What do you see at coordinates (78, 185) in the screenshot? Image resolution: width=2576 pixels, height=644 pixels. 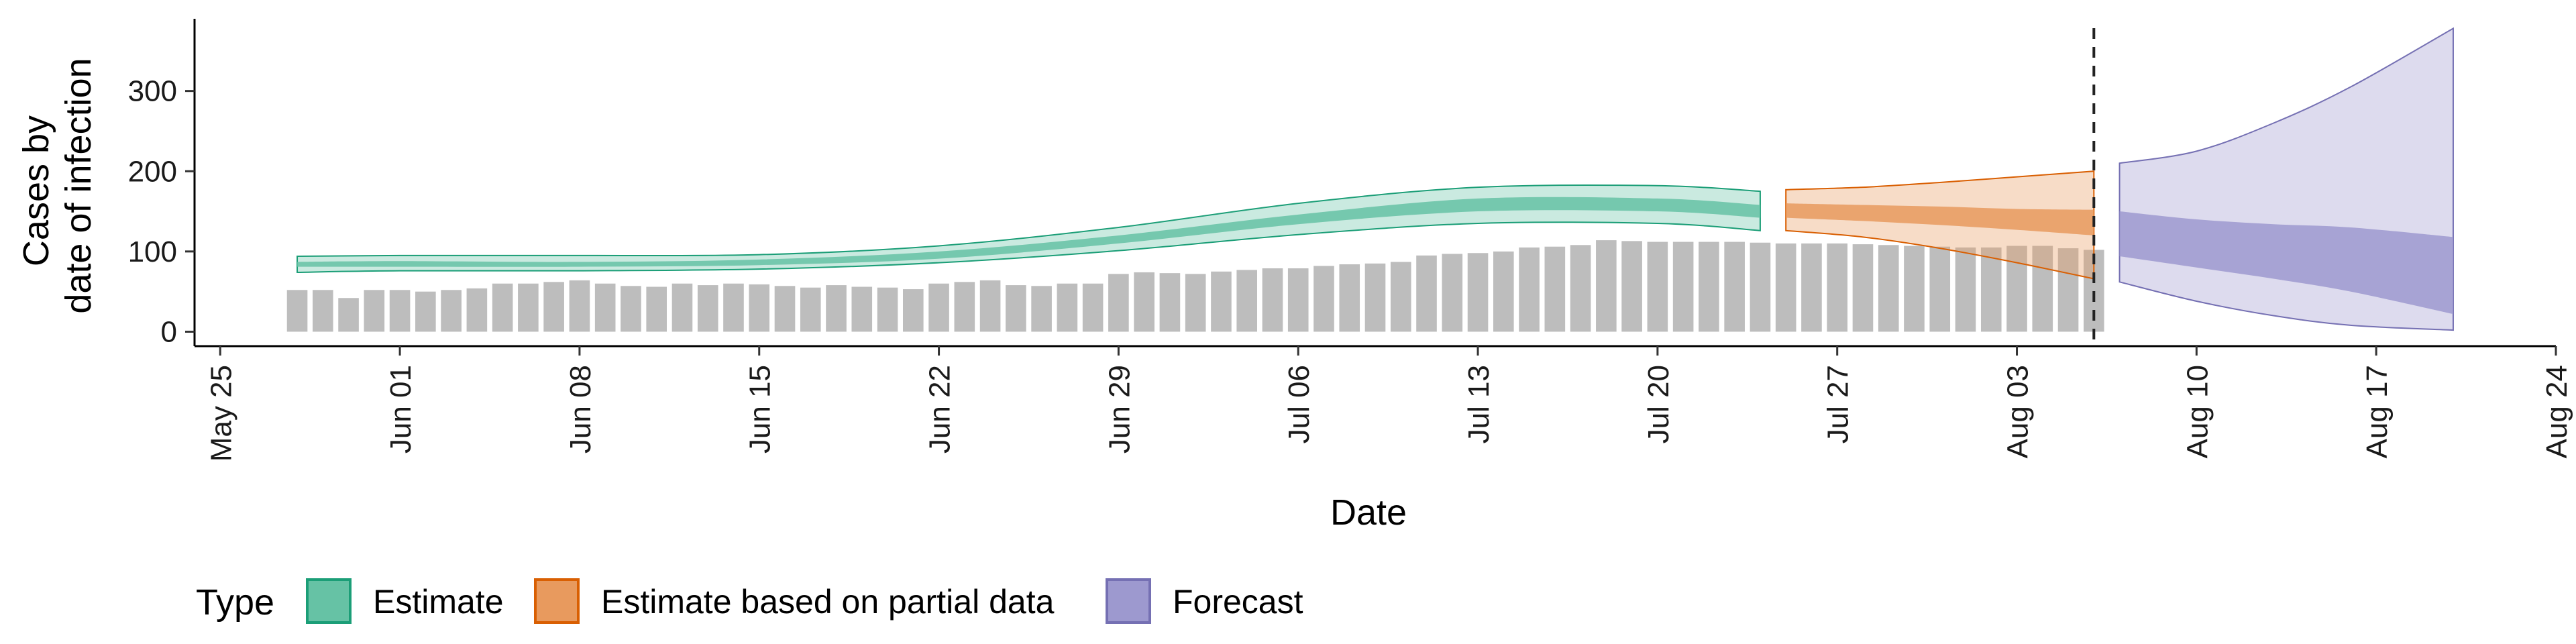 I see `y-axis-title-line-2: date of infection` at bounding box center [78, 185].